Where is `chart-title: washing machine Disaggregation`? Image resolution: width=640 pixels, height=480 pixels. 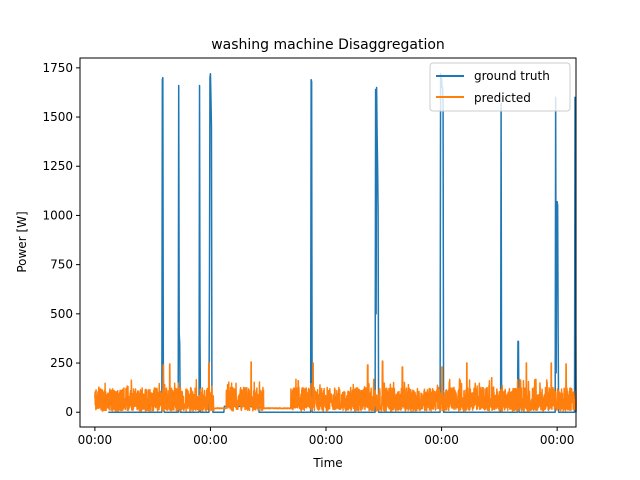
chart-title: washing machine Disaggregation is located at coordinates (328, 45).